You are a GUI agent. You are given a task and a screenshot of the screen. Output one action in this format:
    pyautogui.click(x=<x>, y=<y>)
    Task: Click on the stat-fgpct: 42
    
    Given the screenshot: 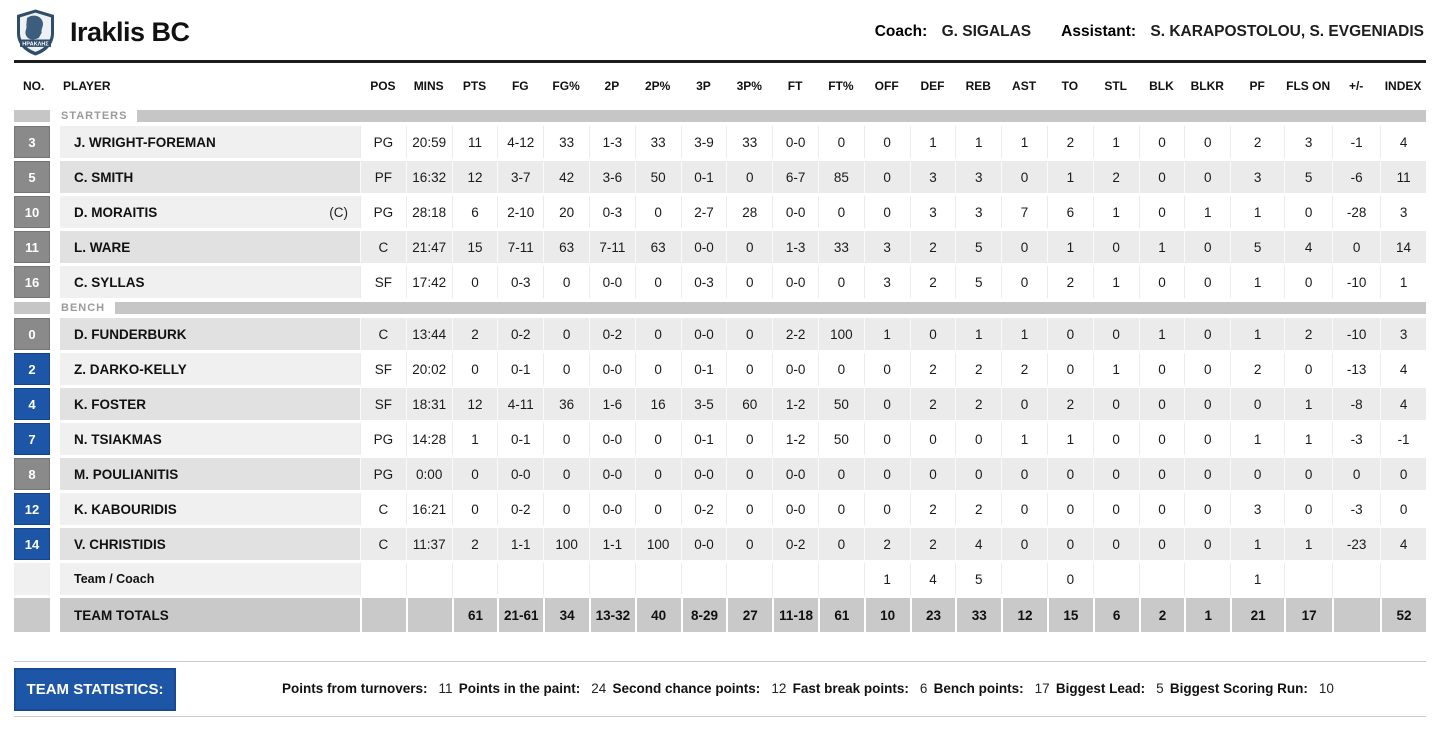 What is the action you would take?
    pyautogui.click(x=566, y=177)
    